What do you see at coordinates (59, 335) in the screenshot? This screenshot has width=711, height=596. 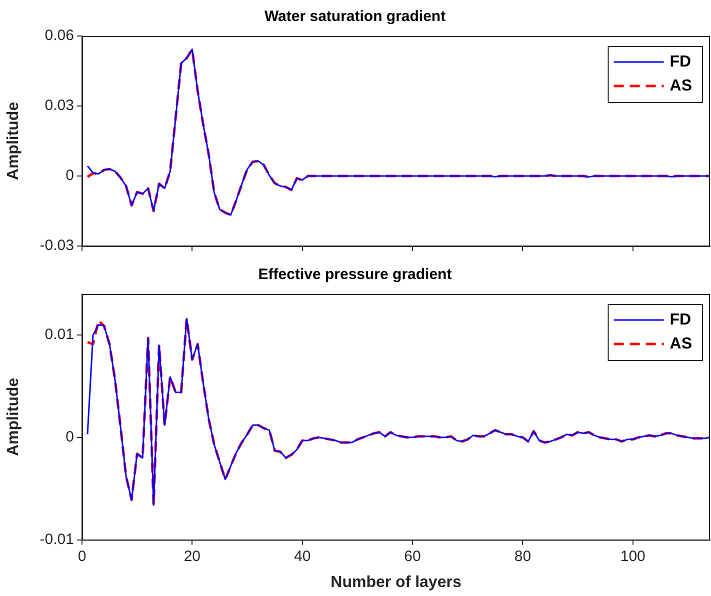 I see `y-tick-label: 0.01` at bounding box center [59, 335].